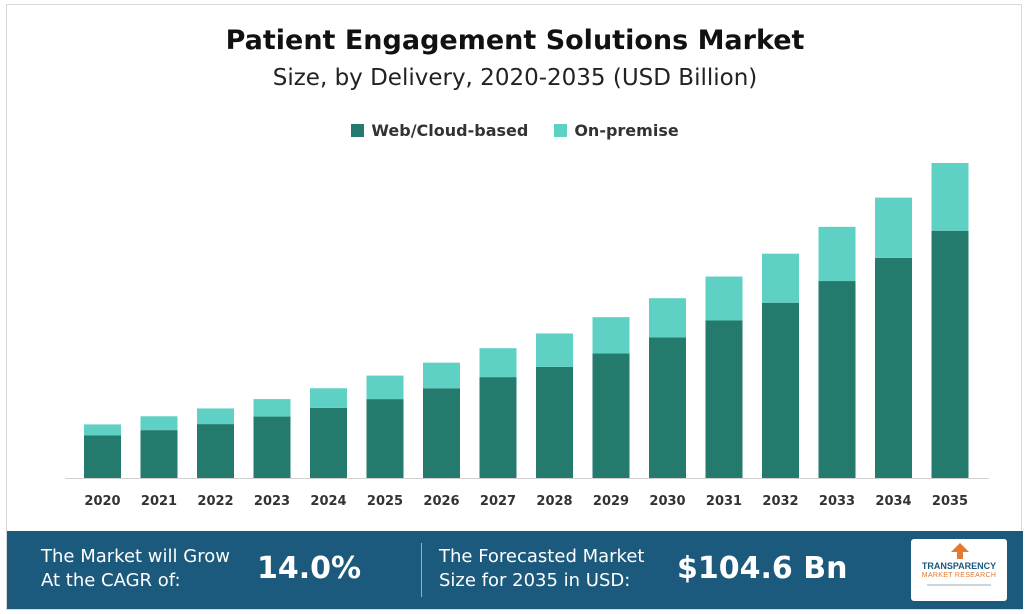  Describe the element at coordinates (111, 580) in the screenshot. I see `cagr-text-line2: At the CAGR of:` at that location.